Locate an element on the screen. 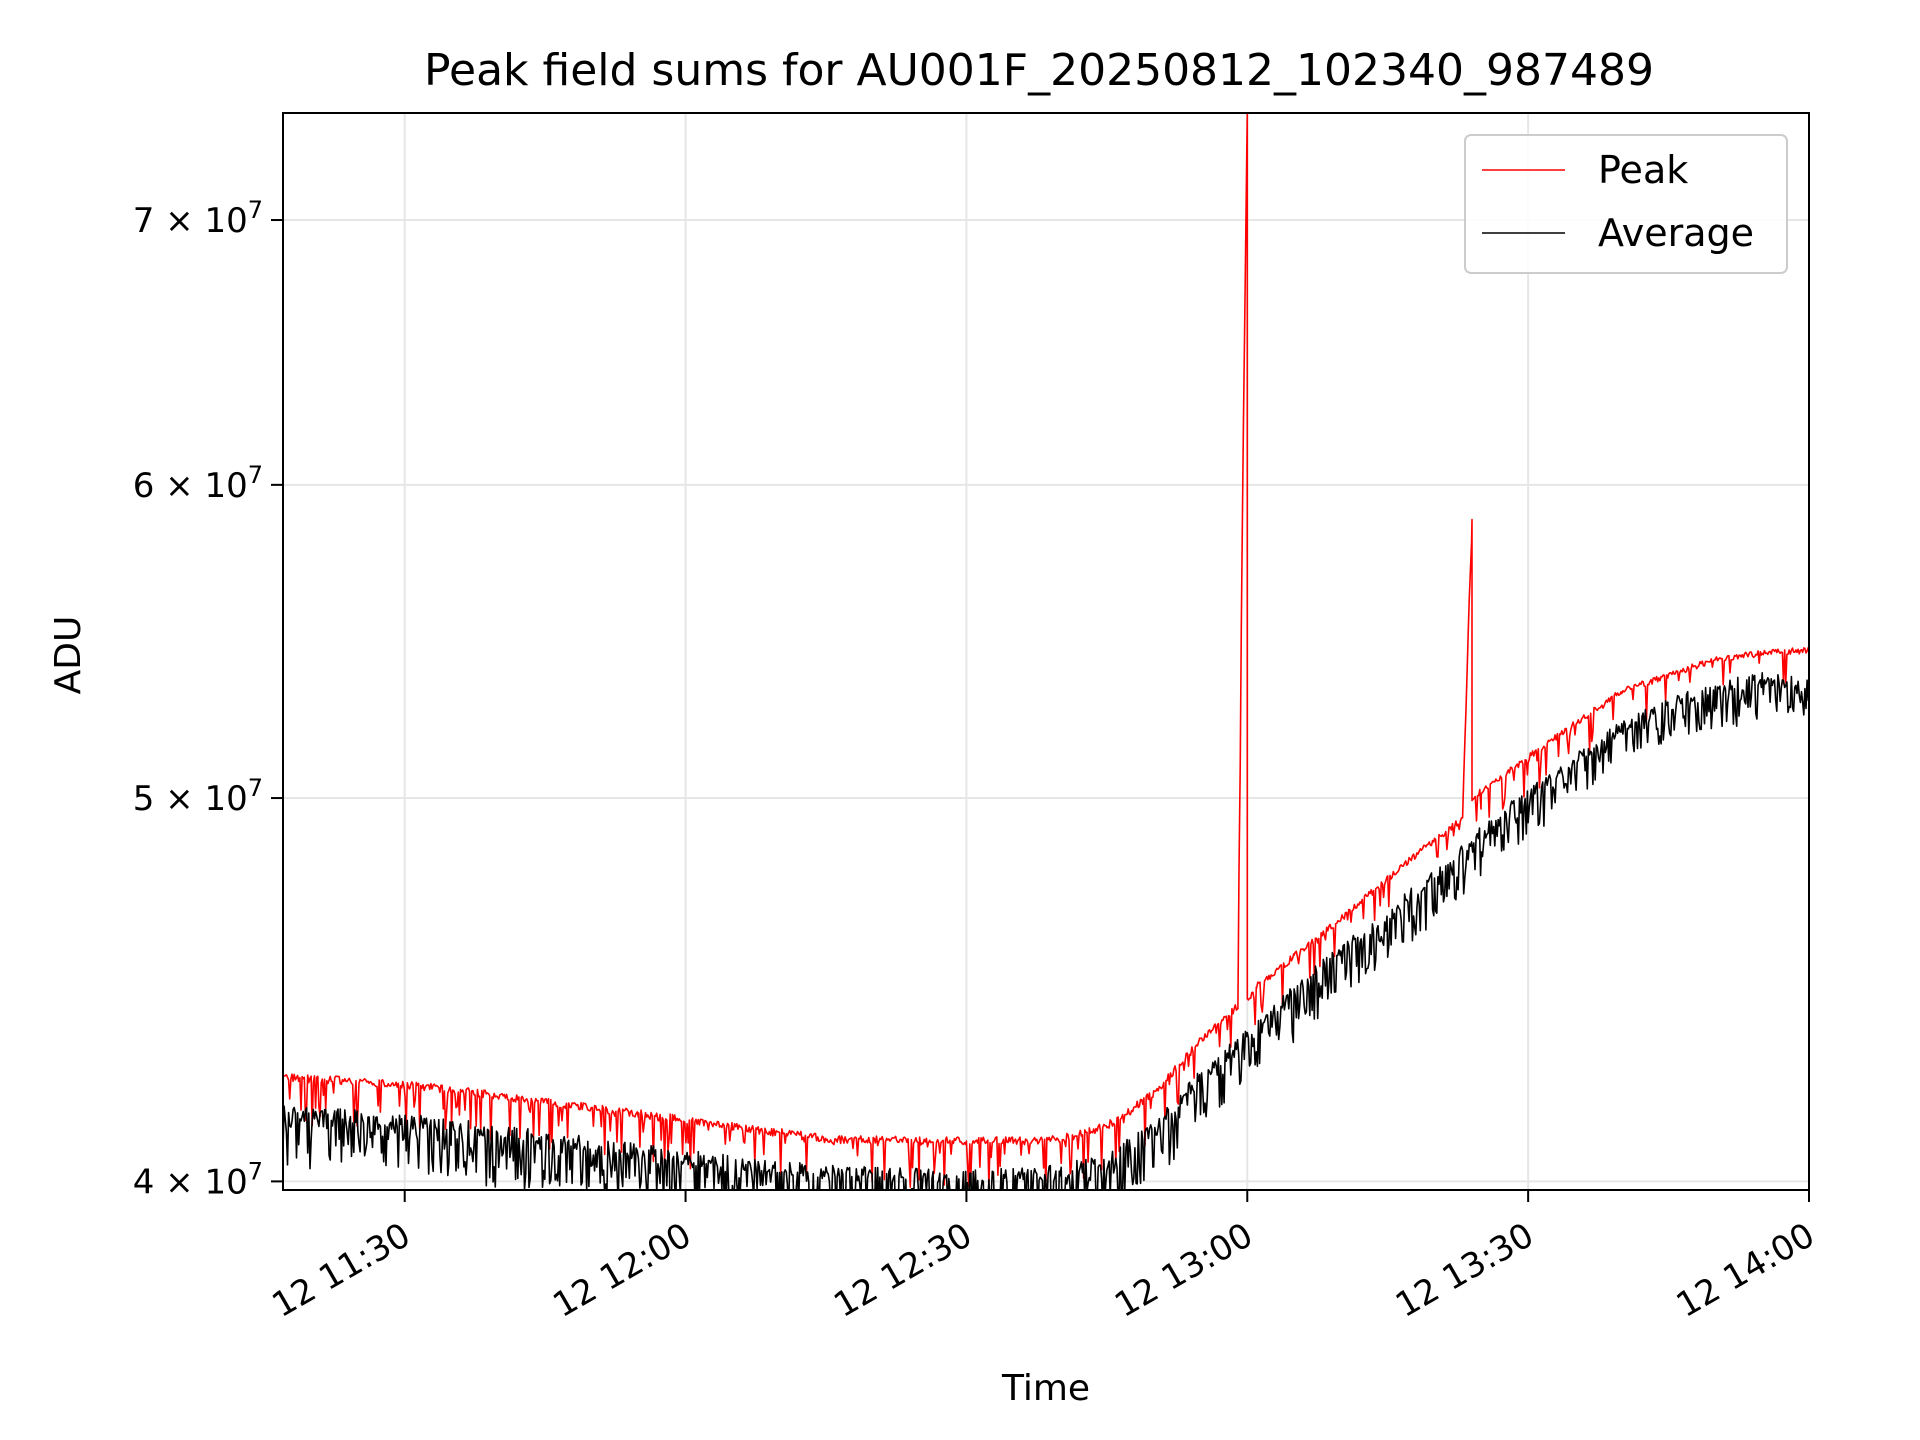 Image resolution: width=1920 pixels, height=1440 pixels. x-axis-label: Time is located at coordinates (1045, 1388).